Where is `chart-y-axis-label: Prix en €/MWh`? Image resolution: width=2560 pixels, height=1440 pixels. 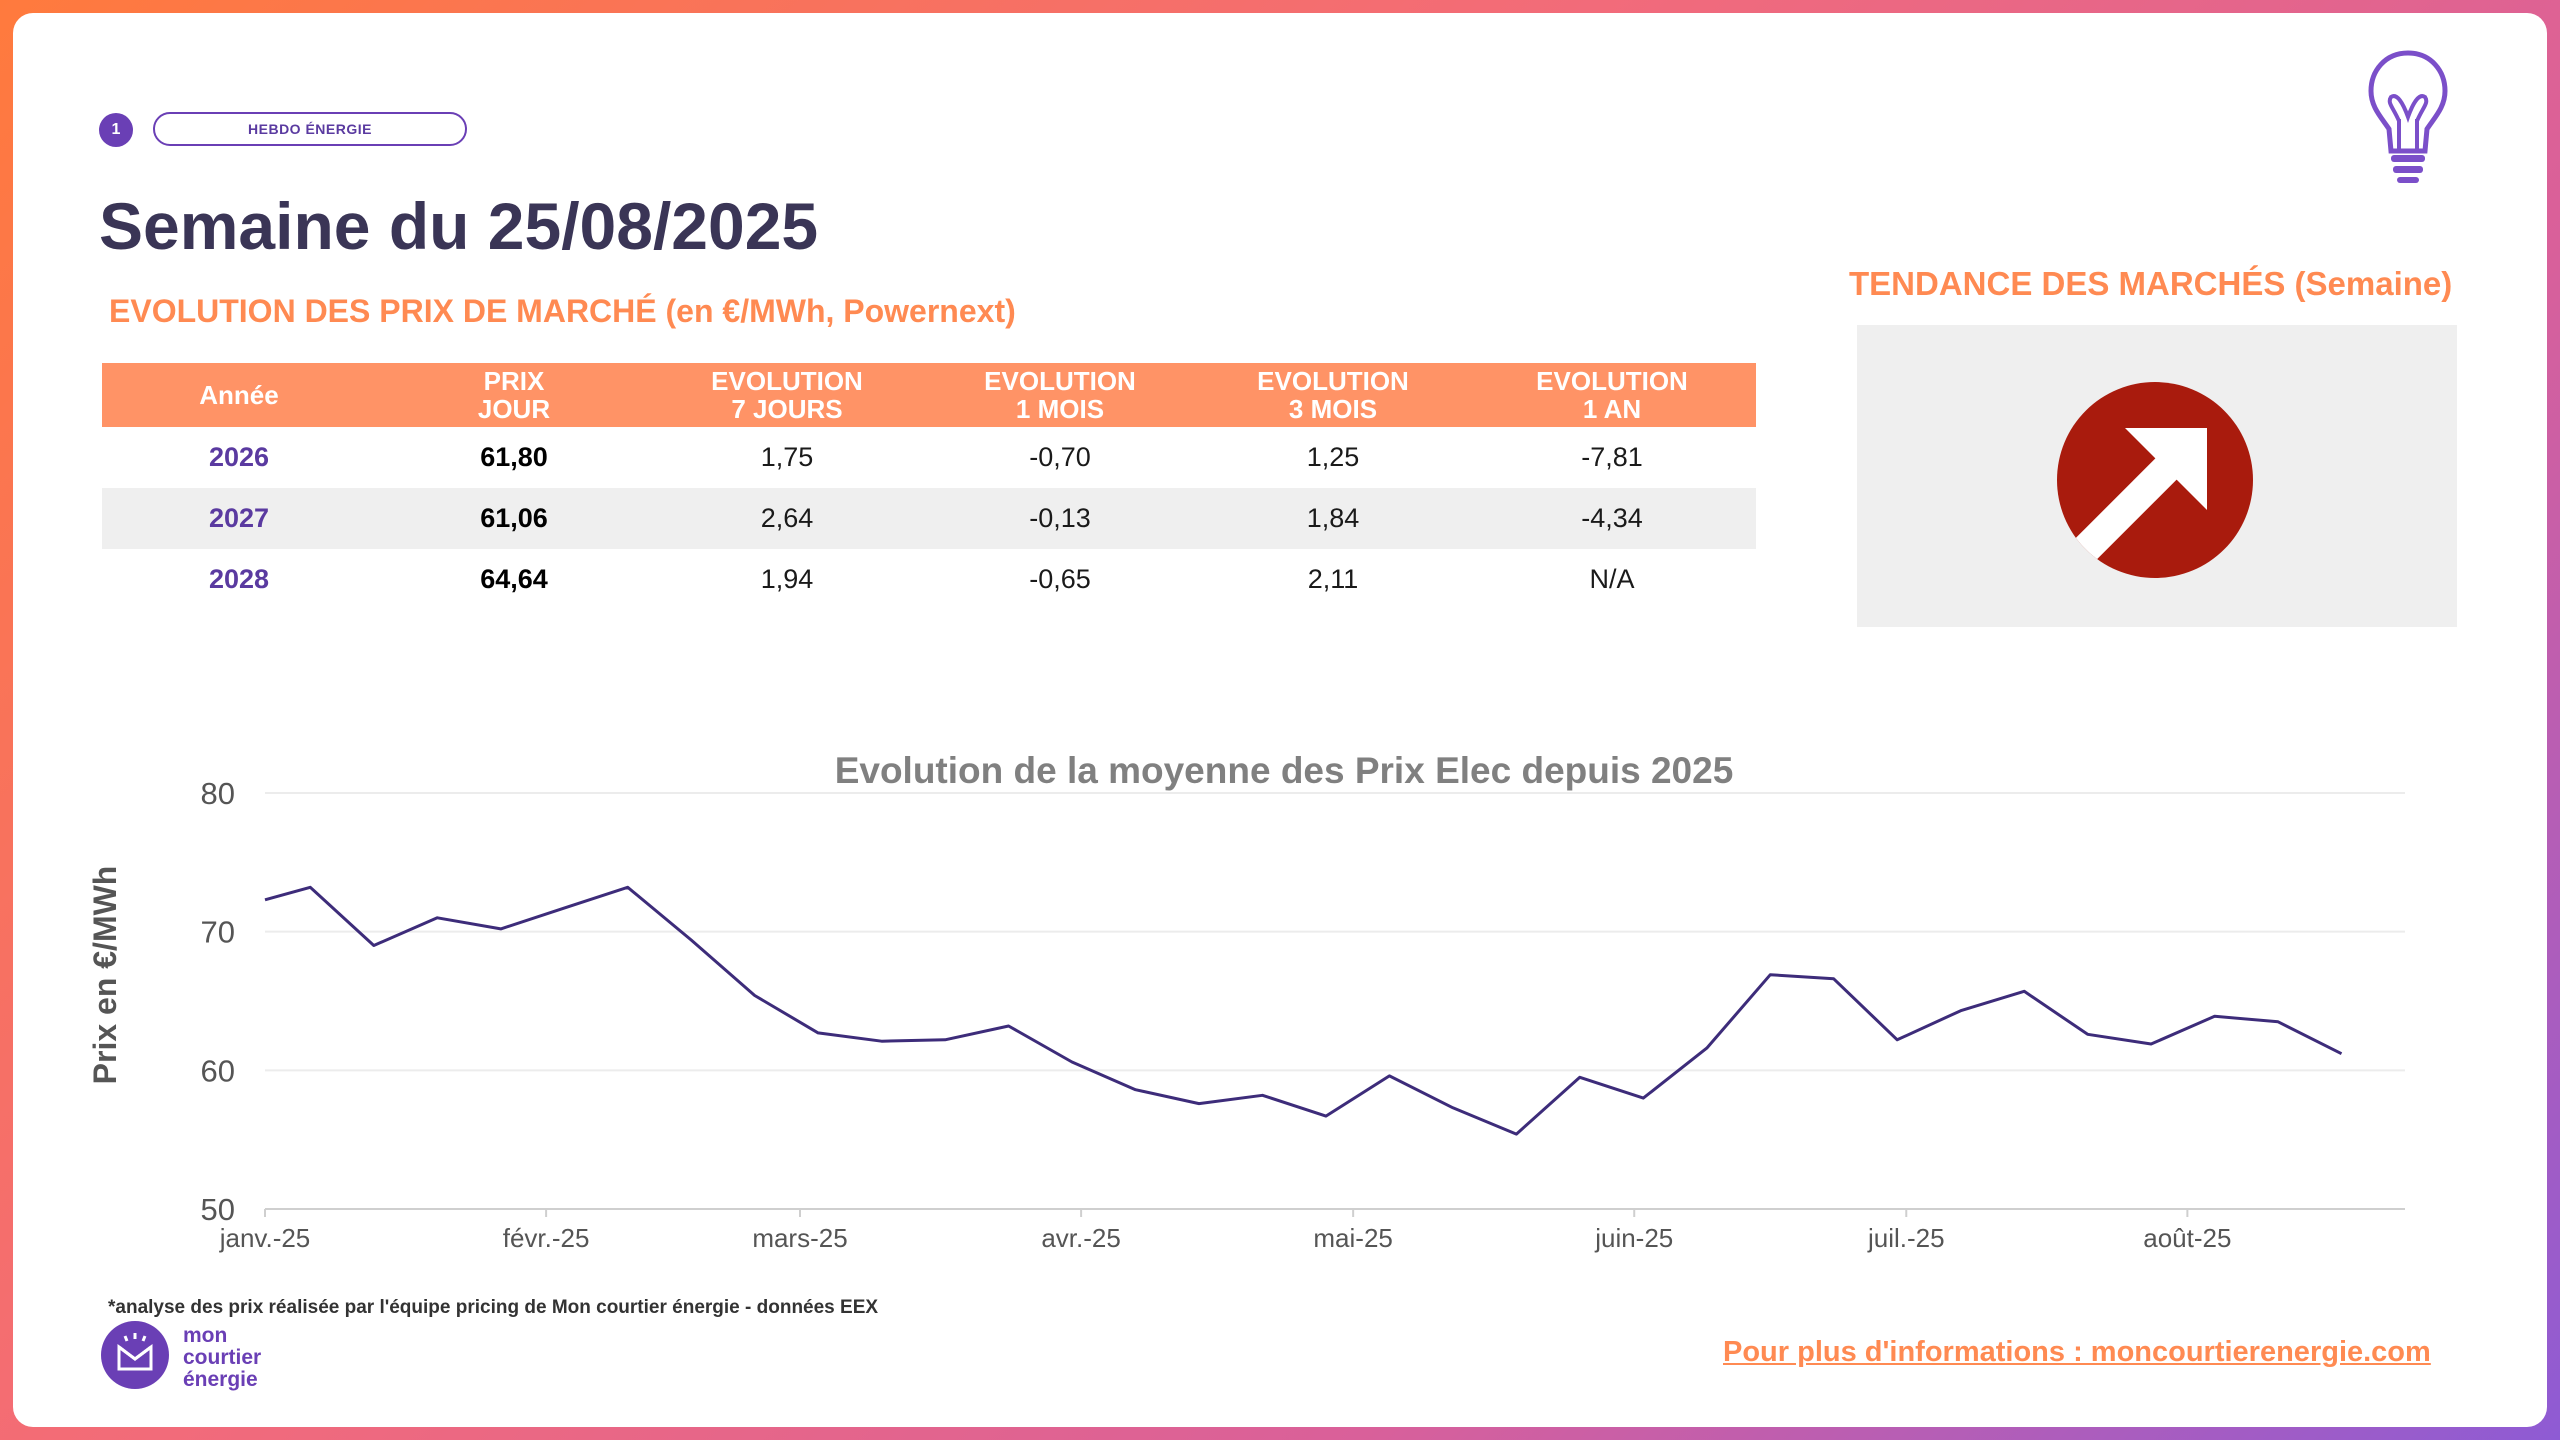
chart-y-axis-label: Prix en €/MWh is located at coordinates (105, 975).